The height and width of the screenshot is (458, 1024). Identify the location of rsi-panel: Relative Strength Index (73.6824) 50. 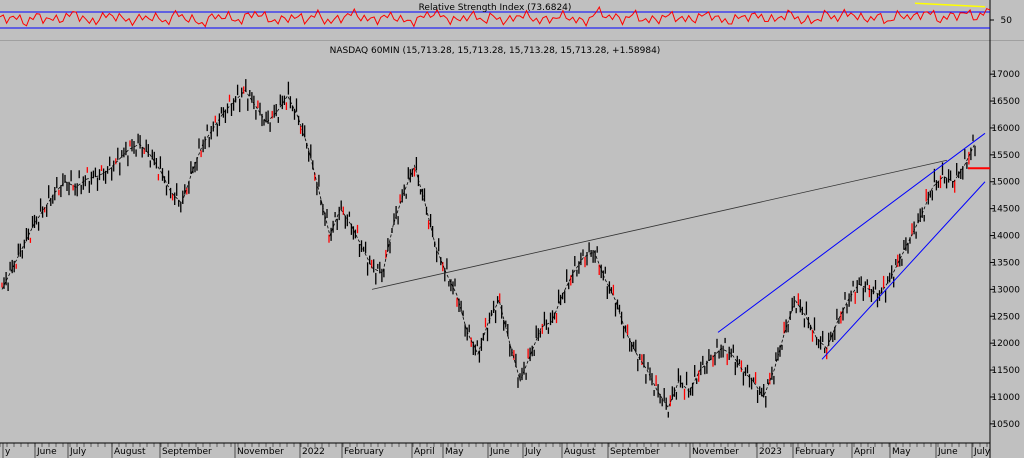
(506, 20).